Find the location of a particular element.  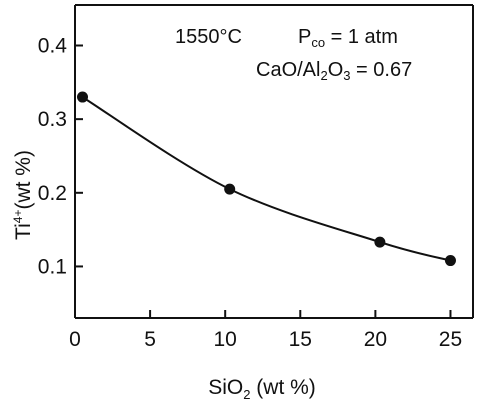

x-axis-ticks: 0 5 10 15 20 25 is located at coordinates (265, 330).